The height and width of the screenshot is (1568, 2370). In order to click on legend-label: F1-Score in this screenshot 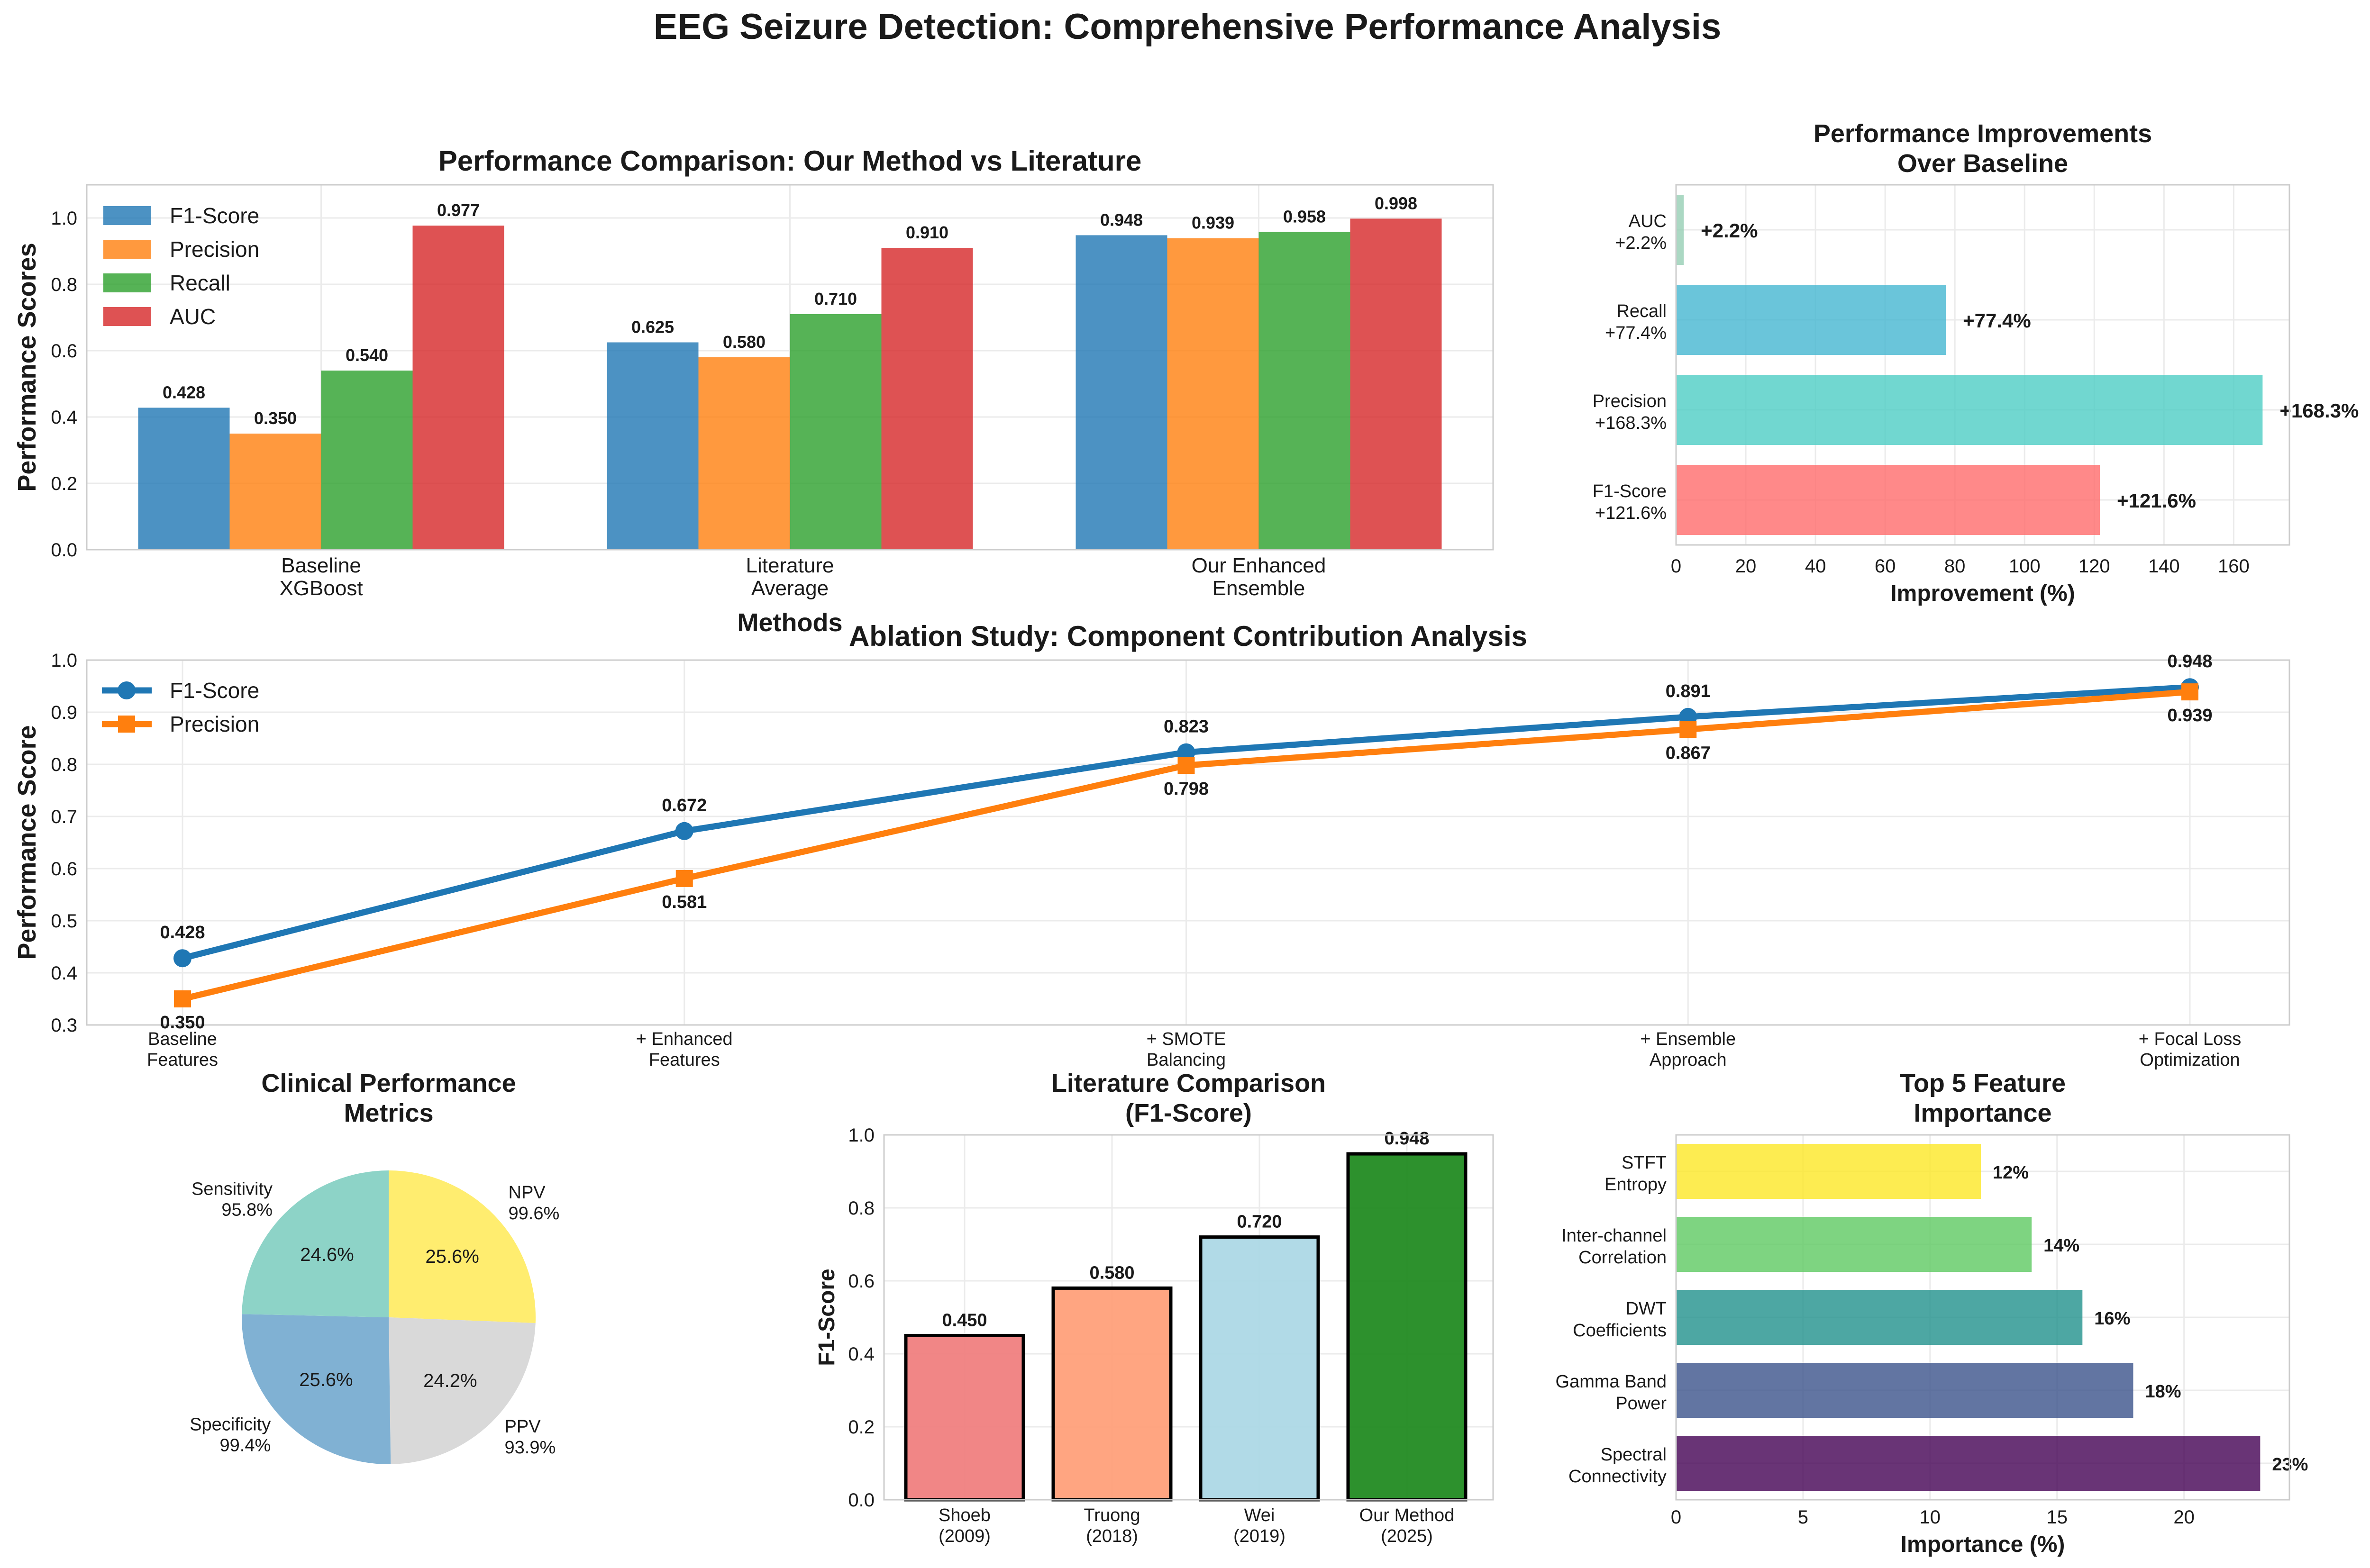, I will do `click(214, 215)`.